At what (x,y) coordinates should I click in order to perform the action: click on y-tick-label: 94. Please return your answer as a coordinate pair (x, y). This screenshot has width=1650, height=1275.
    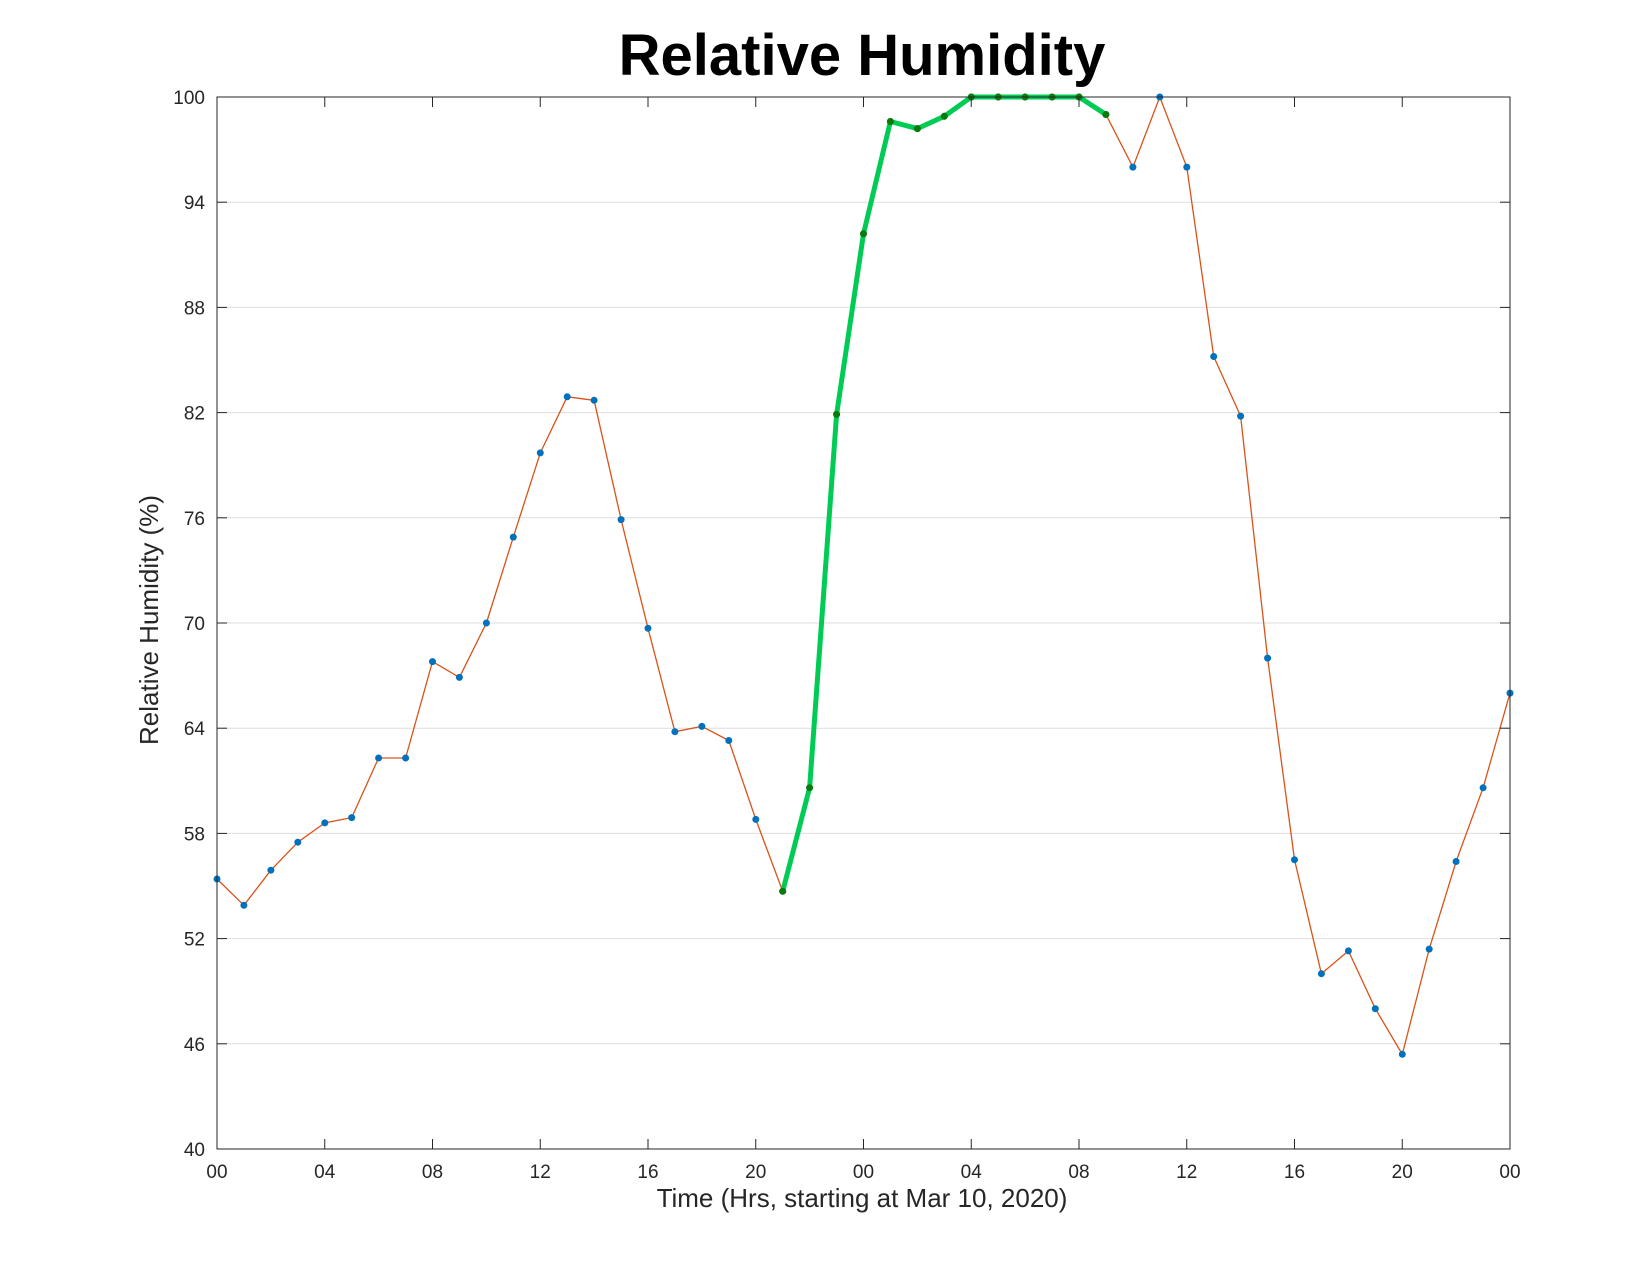
    Looking at the image, I should click on (195, 203).